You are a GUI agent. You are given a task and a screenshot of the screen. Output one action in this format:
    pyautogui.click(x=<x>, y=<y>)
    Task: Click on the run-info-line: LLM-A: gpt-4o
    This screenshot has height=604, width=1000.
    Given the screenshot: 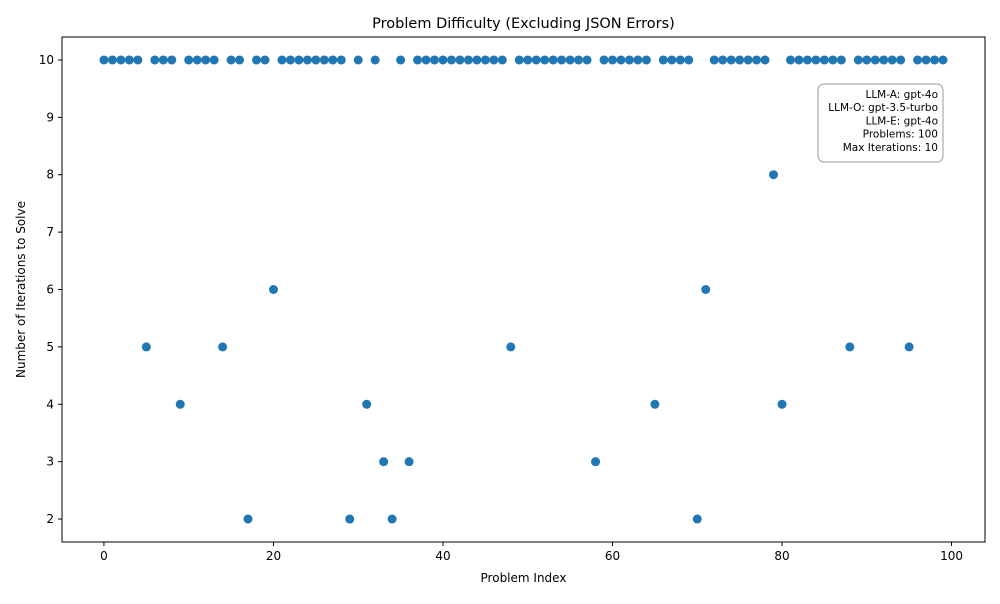 What is the action you would take?
    pyautogui.click(x=901, y=95)
    